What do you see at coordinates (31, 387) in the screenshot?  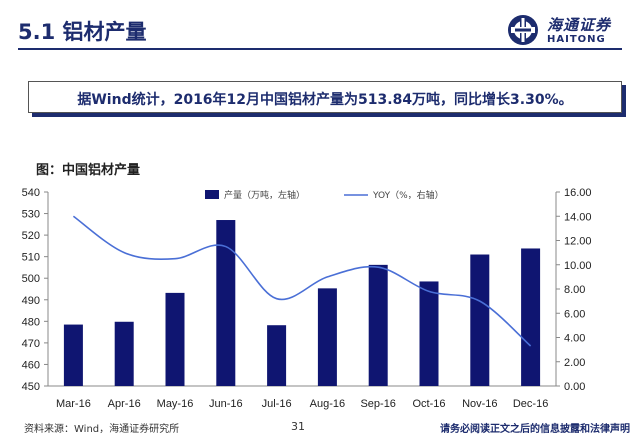 I see `left-tick-label: 450` at bounding box center [31, 387].